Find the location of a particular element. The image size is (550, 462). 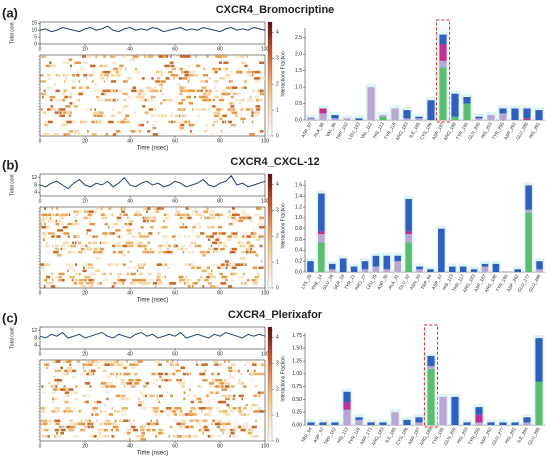

x-tick-label: 80 is located at coordinates (220, 446).